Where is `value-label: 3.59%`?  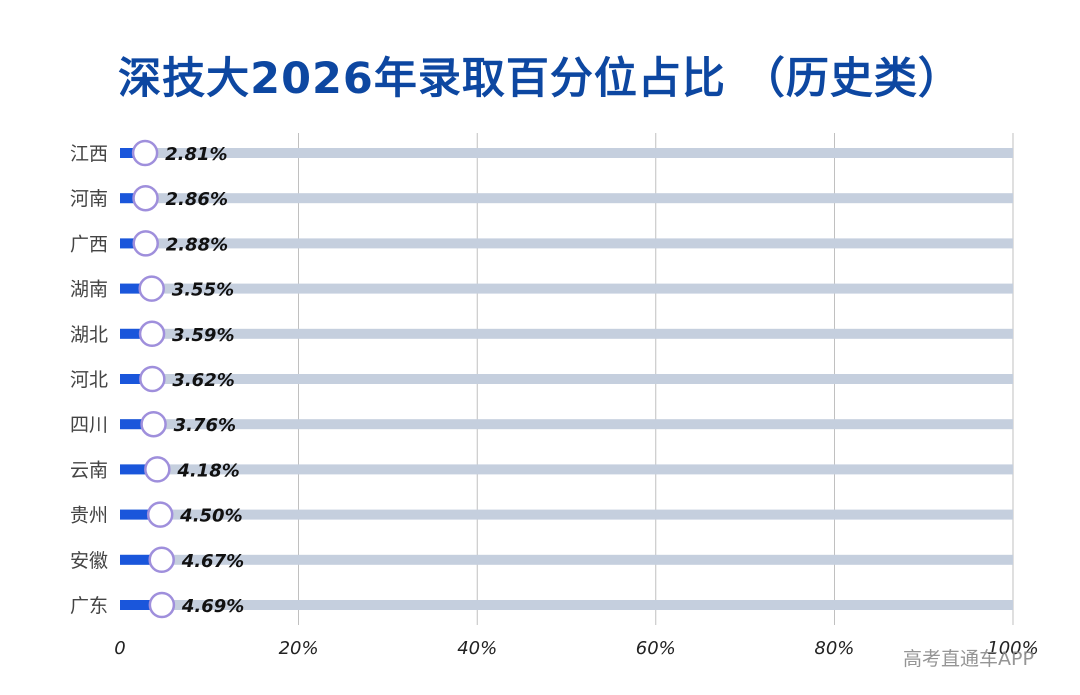
value-label: 3.59% is located at coordinates (203, 335).